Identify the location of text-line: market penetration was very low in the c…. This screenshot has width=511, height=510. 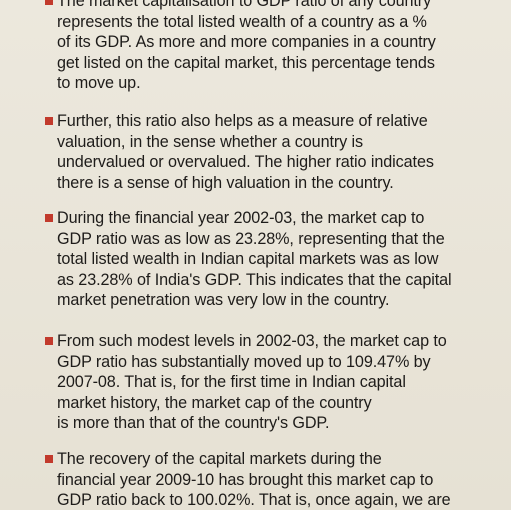
(223, 300).